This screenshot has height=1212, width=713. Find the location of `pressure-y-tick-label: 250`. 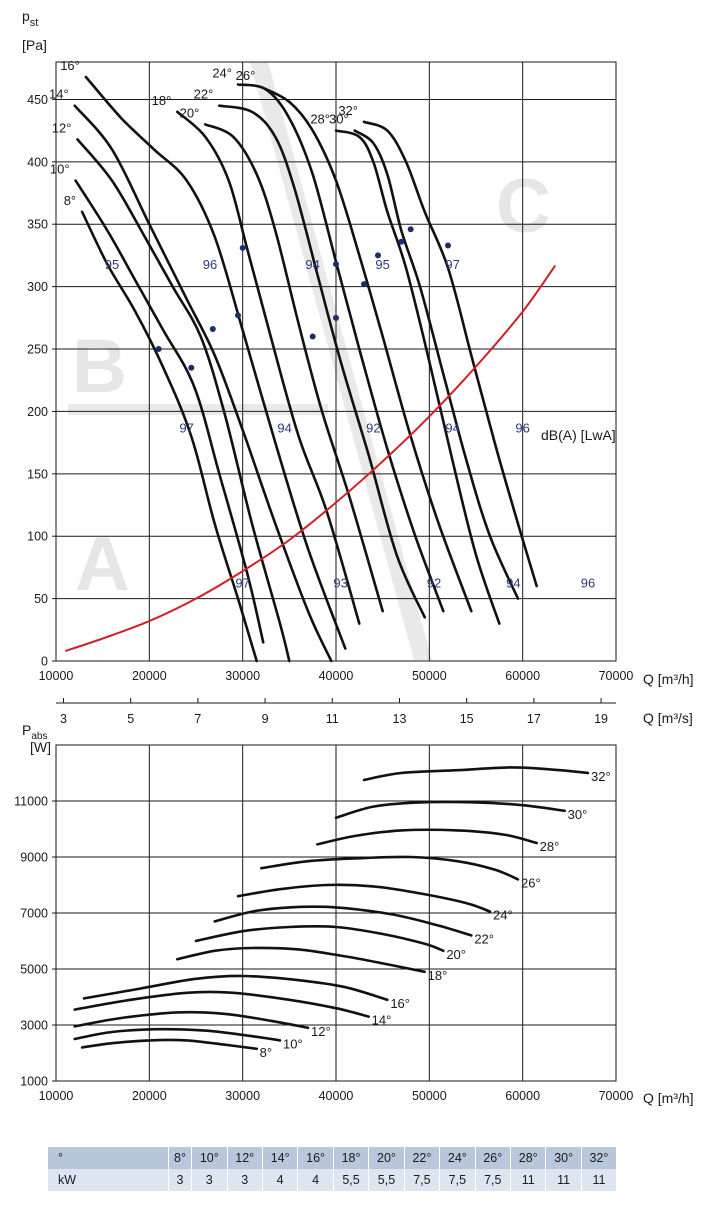

pressure-y-tick-label: 250 is located at coordinates (37, 350).